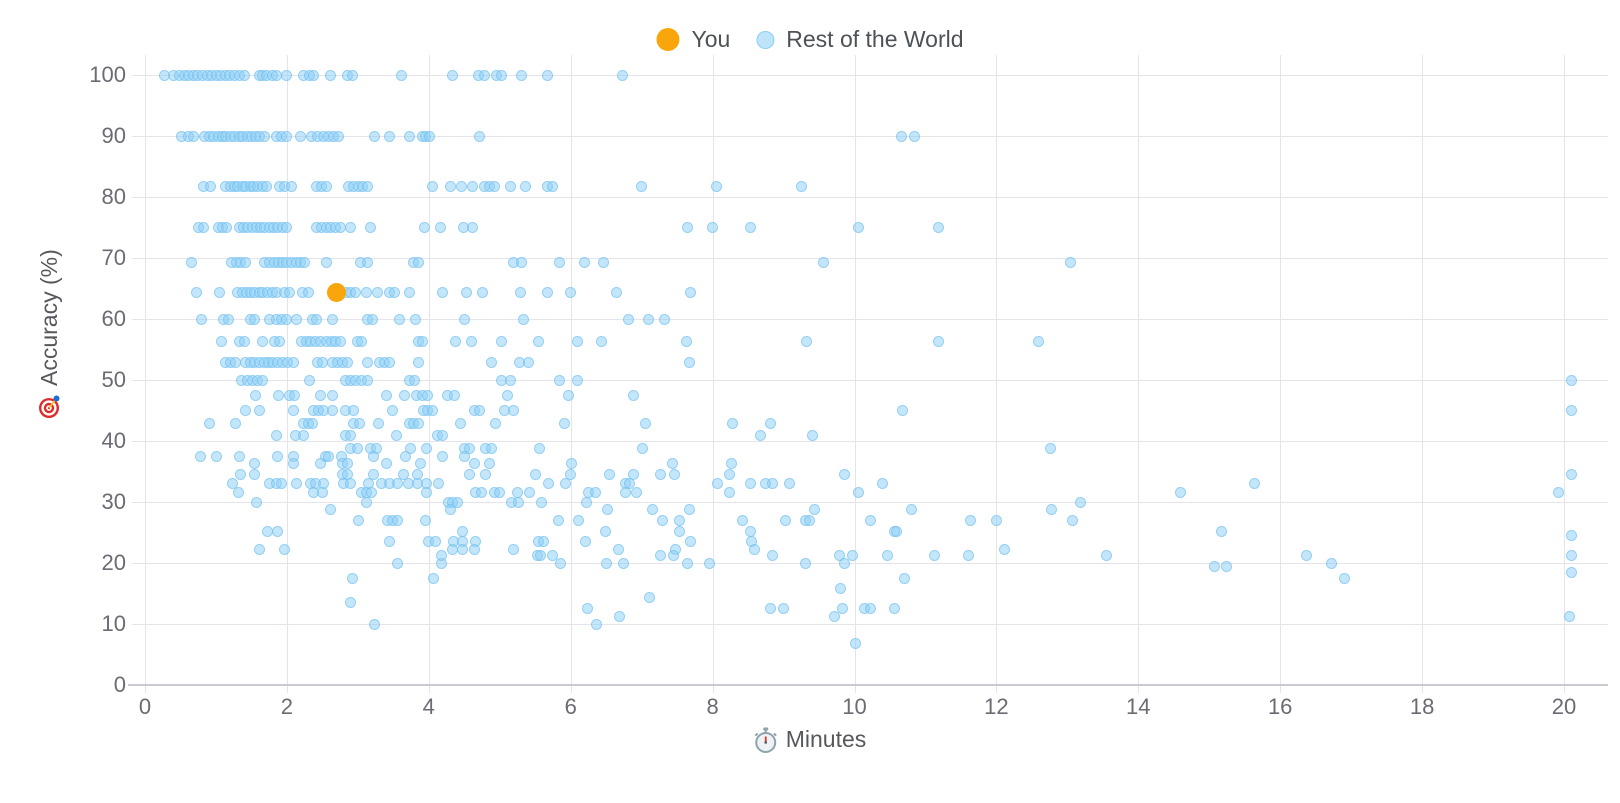 This screenshot has height=803, width=1620. What do you see at coordinates (1564, 706) in the screenshot?
I see `x-tick-label: 20` at bounding box center [1564, 706].